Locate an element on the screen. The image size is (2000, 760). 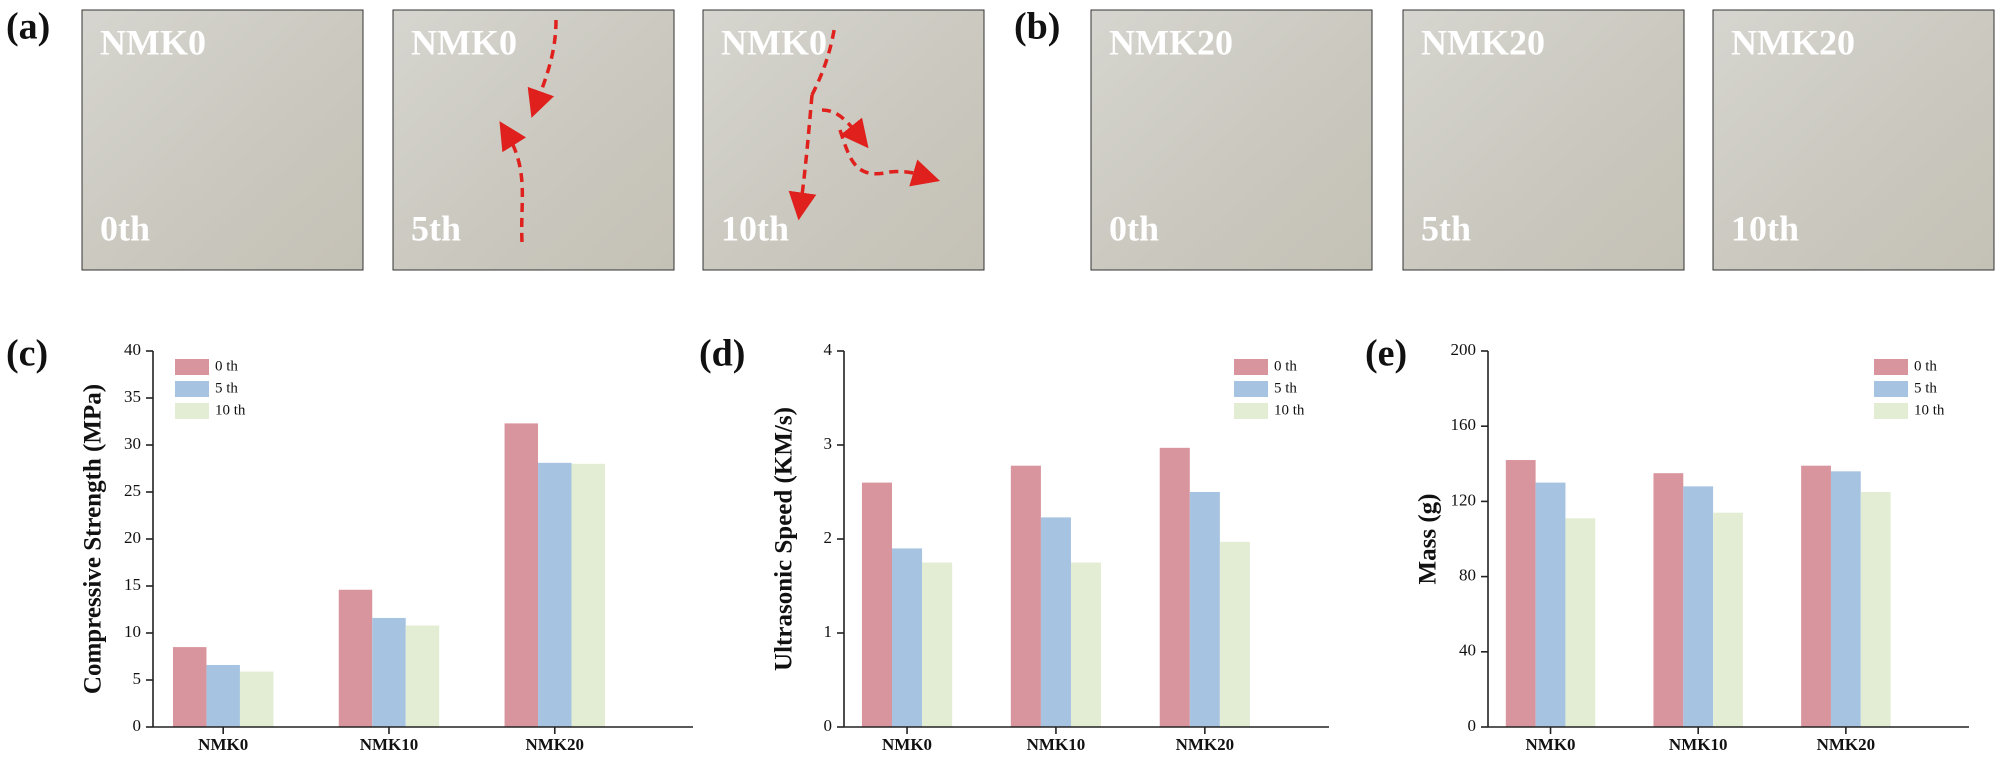
y-tick-label: 200 is located at coordinates (1464, 349).